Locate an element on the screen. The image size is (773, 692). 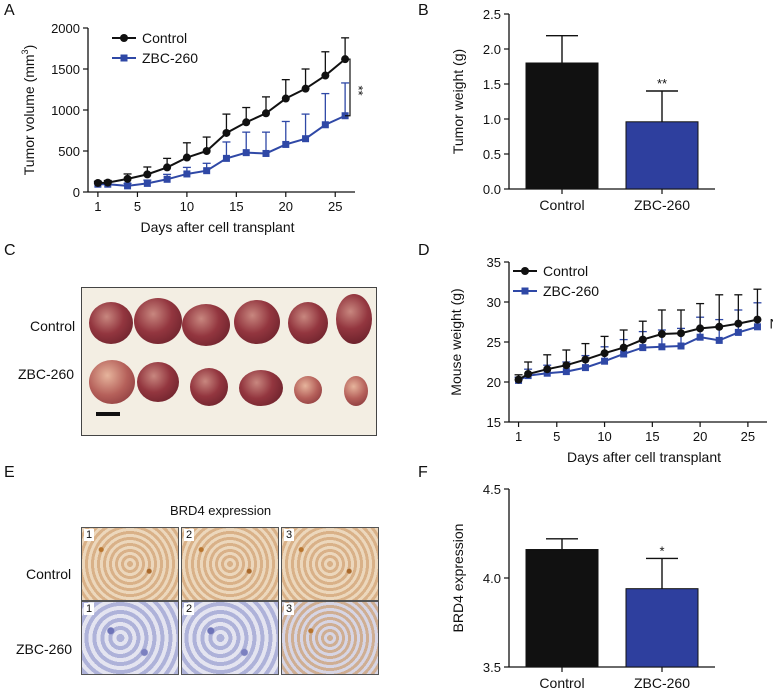
y-tick-label: 30 is located at coordinates (494, 302).